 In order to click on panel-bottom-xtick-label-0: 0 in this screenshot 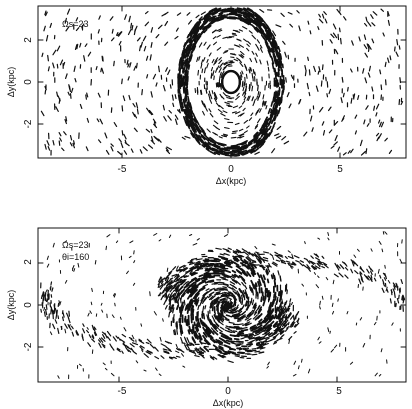, I will do `click(228, 391)`.